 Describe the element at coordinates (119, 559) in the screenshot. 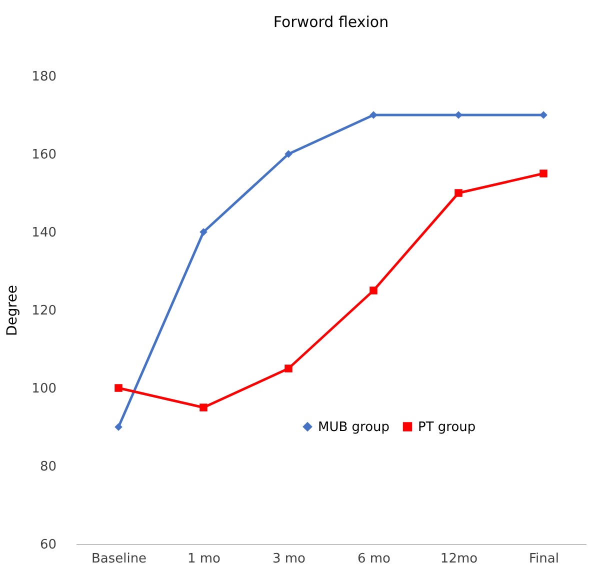

I see `x-tick-label: Baseline` at that location.